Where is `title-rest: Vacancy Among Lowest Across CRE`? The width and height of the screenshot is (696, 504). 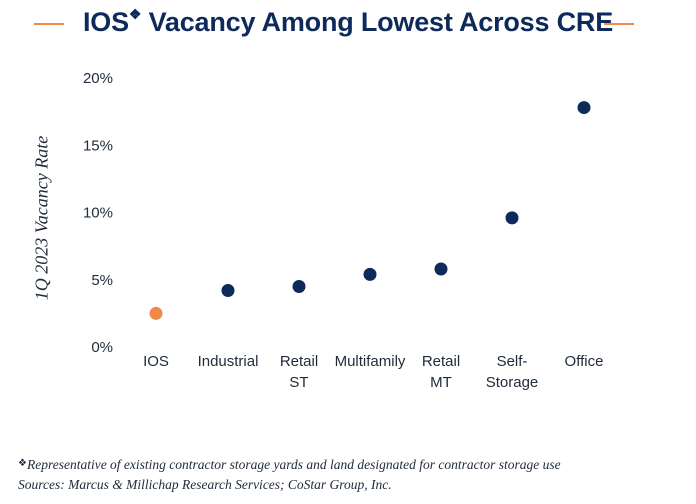 title-rest: Vacancy Among Lowest Across CRE is located at coordinates (377, 22).